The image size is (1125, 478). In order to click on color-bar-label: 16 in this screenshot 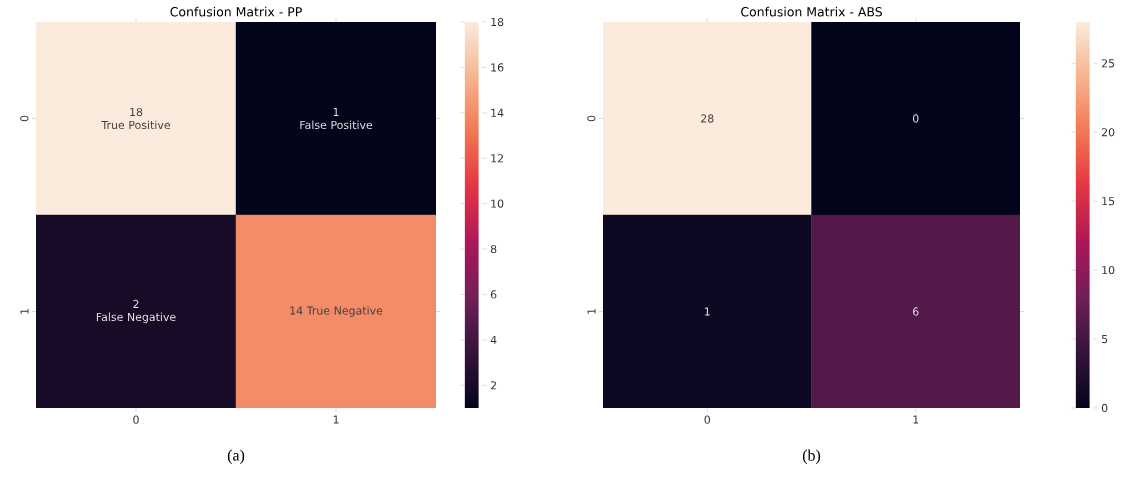, I will do `click(497, 67)`.